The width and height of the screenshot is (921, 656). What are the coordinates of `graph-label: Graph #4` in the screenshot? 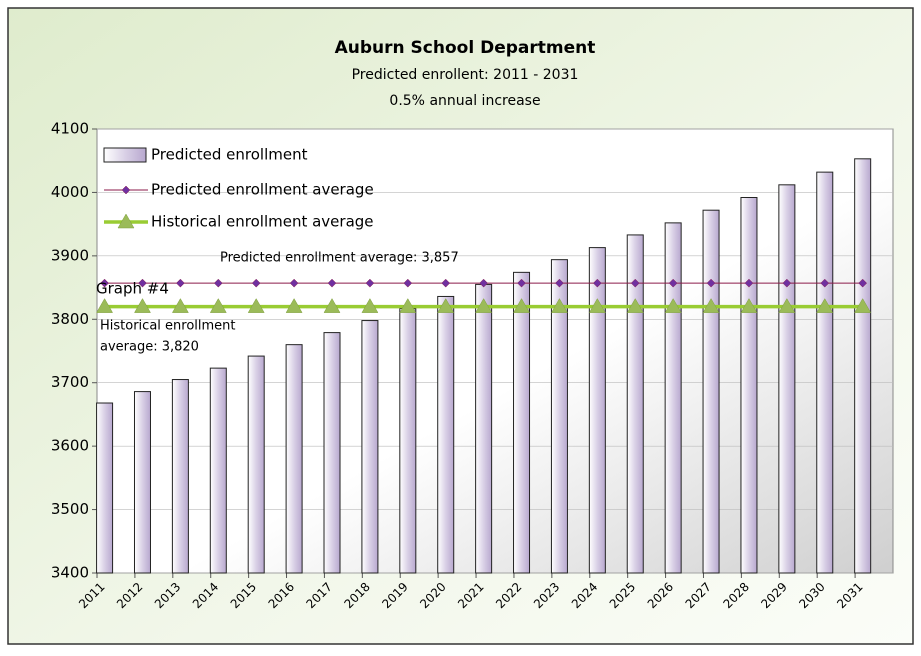 It's located at (132, 289).